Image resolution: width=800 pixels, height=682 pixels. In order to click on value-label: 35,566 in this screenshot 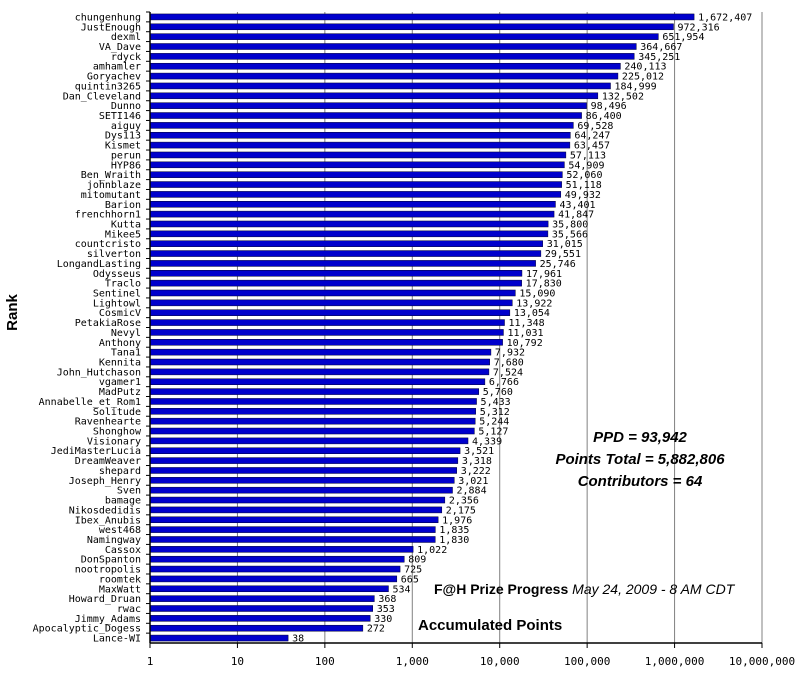, I will do `click(570, 234)`.